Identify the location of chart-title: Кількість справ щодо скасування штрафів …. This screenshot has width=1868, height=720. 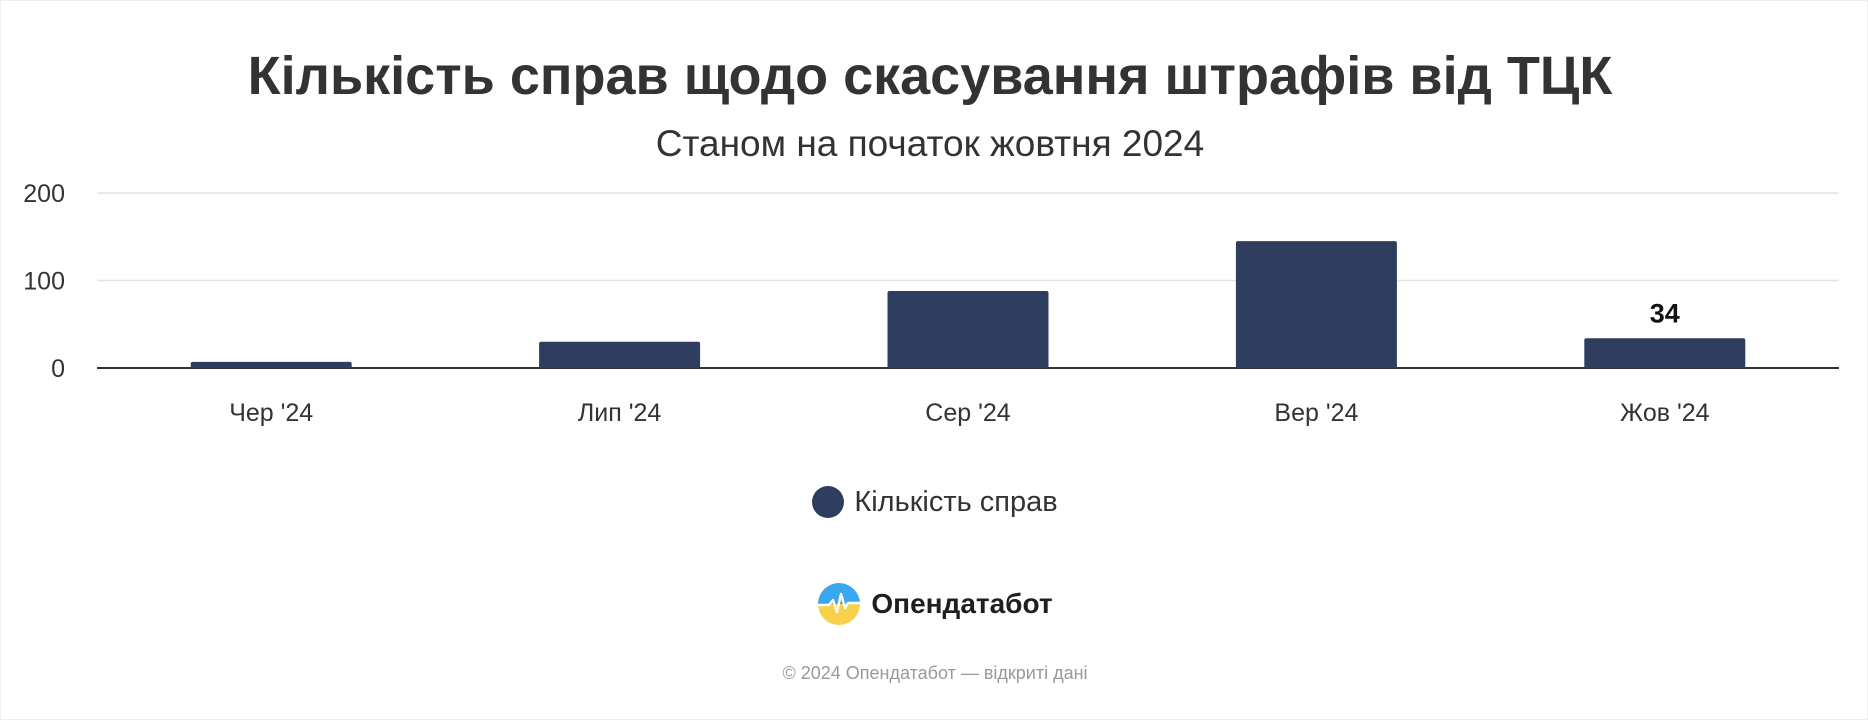
(930, 76).